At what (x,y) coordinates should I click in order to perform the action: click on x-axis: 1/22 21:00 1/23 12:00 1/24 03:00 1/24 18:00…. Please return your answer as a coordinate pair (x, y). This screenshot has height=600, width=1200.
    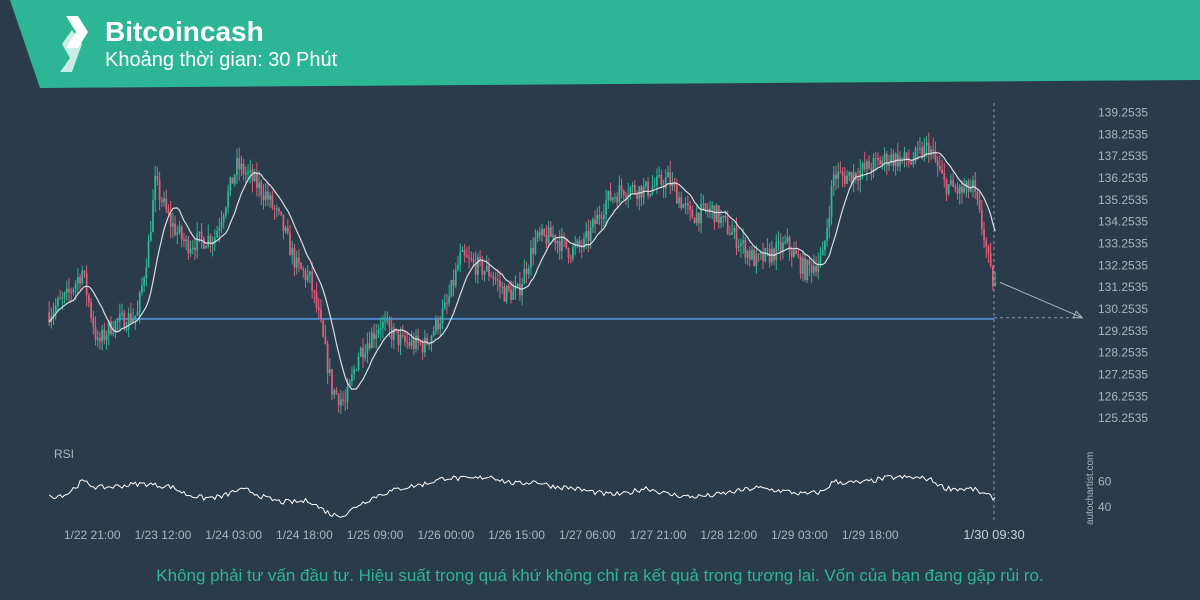
    Looking at the image, I should click on (544, 534).